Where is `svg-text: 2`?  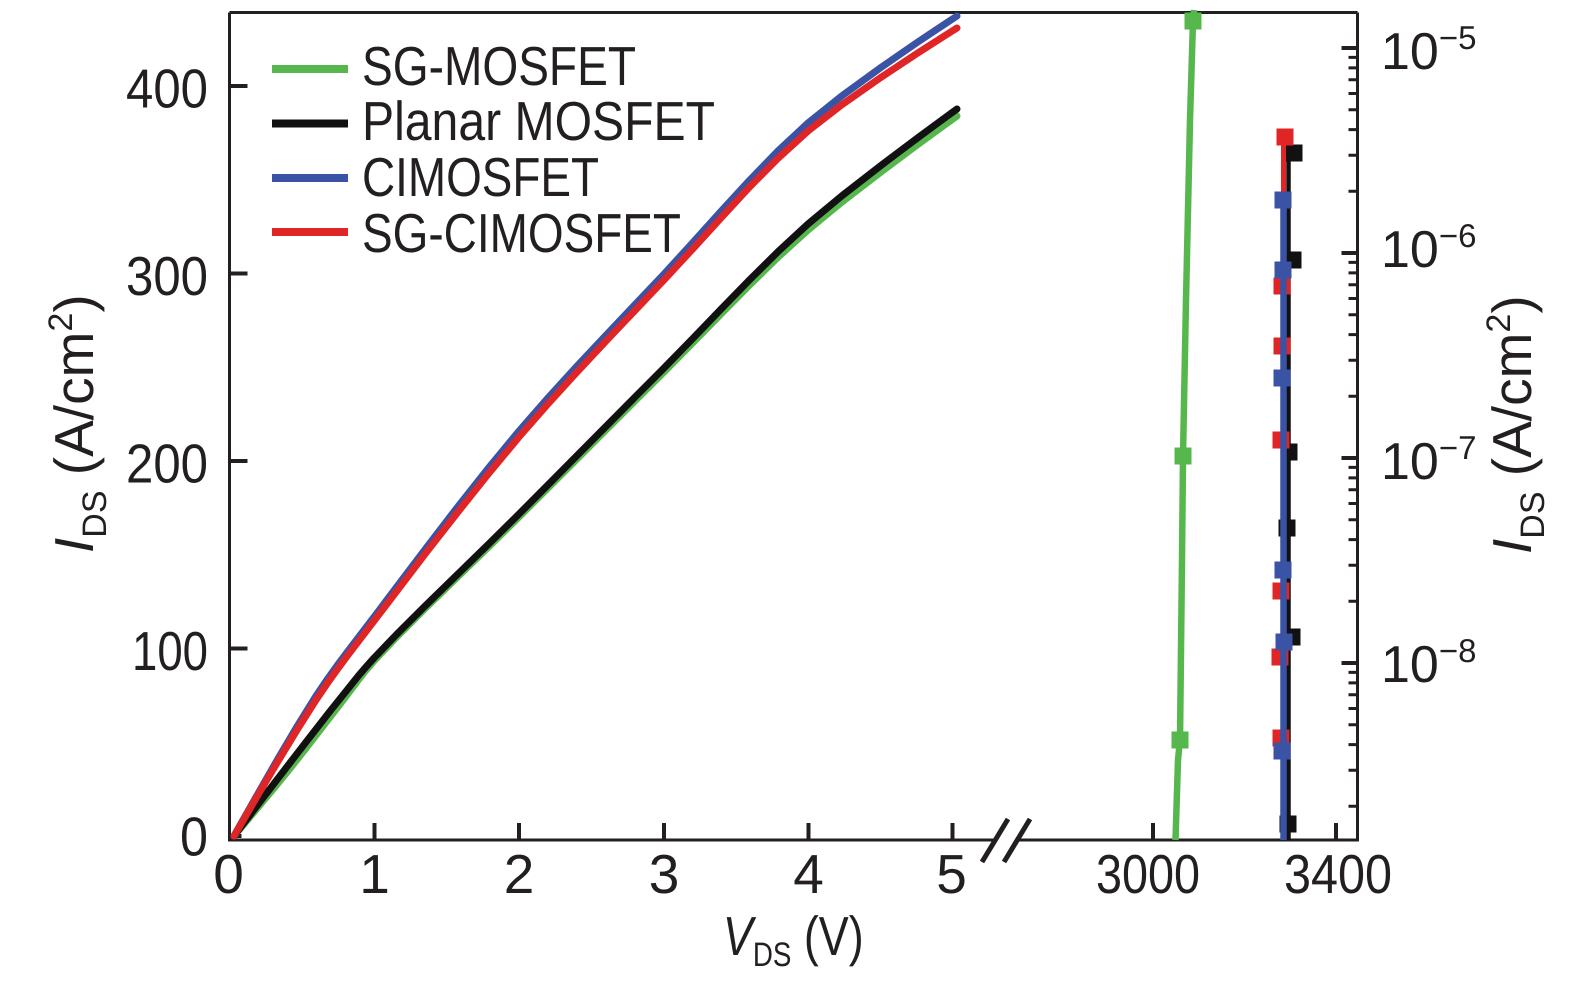 svg-text: 2 is located at coordinates (519, 874).